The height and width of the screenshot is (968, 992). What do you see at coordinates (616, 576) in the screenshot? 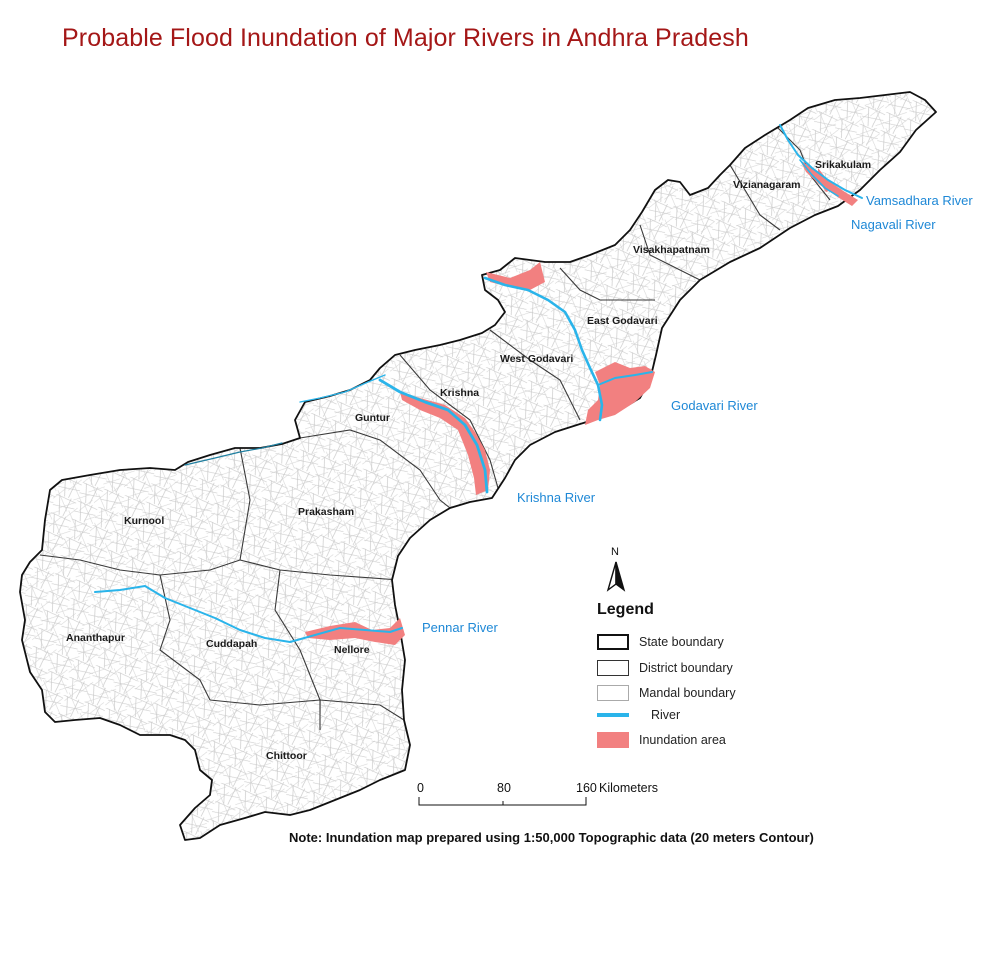
I see `north-arrow-icon` at bounding box center [616, 576].